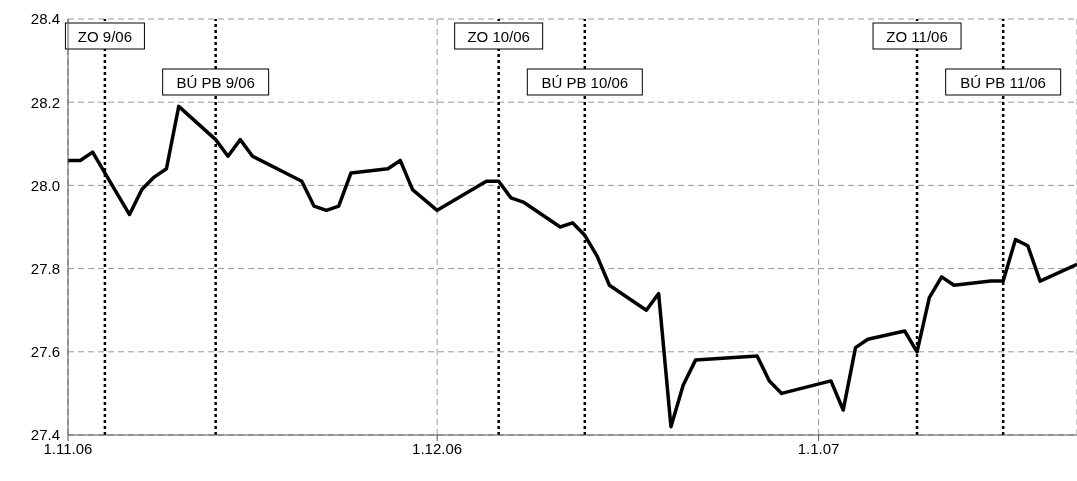 The height and width of the screenshot is (481, 1077). I want to click on y-tick-label: 28.2, so click(45, 102).